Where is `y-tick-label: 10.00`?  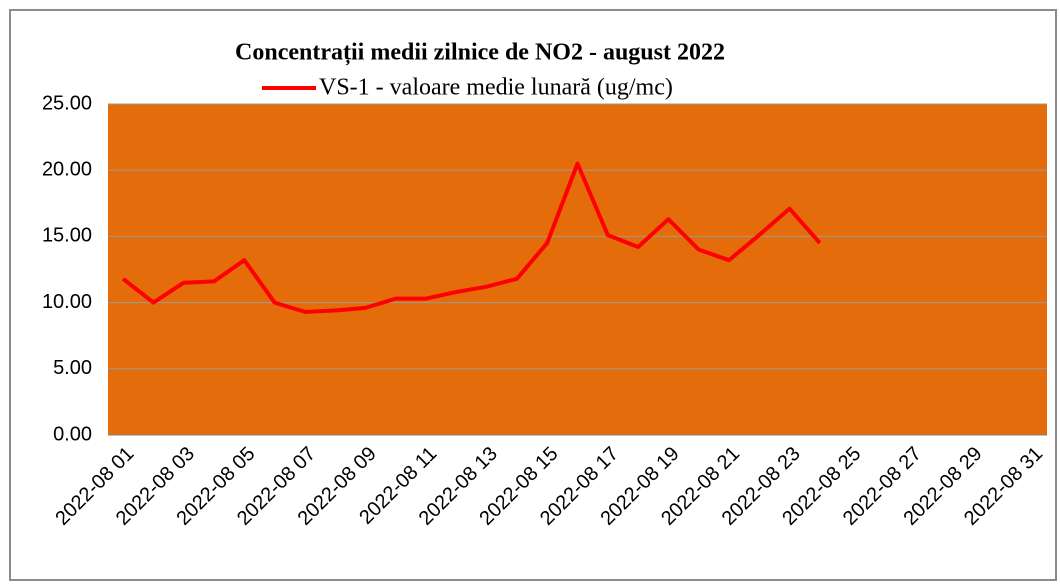
y-tick-label: 10.00 is located at coordinates (67, 302).